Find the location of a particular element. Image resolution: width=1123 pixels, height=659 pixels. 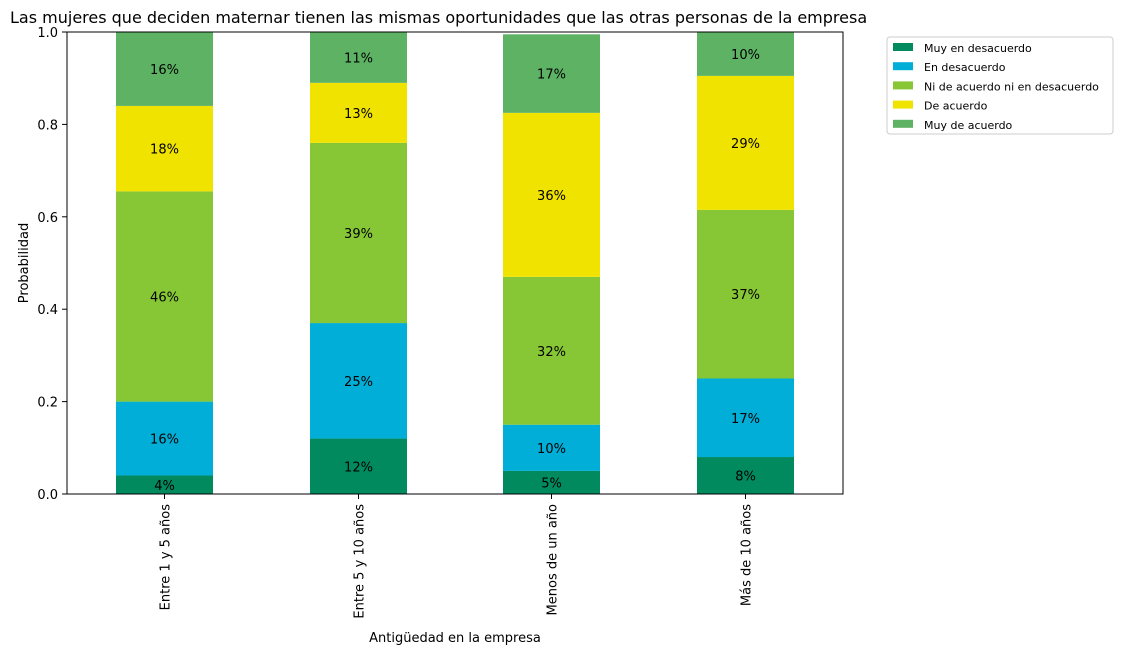

y-tick-label: 0.0 is located at coordinates (47, 495).